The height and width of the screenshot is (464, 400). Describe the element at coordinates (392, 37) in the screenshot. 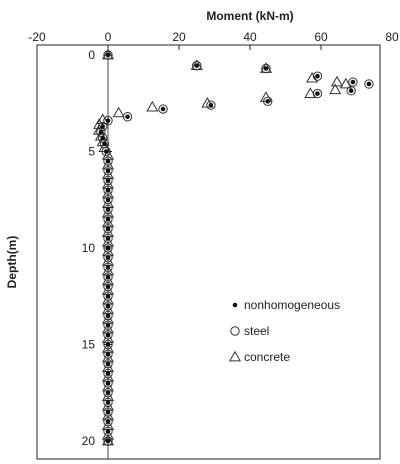

I see `x-tick-label: 80` at that location.